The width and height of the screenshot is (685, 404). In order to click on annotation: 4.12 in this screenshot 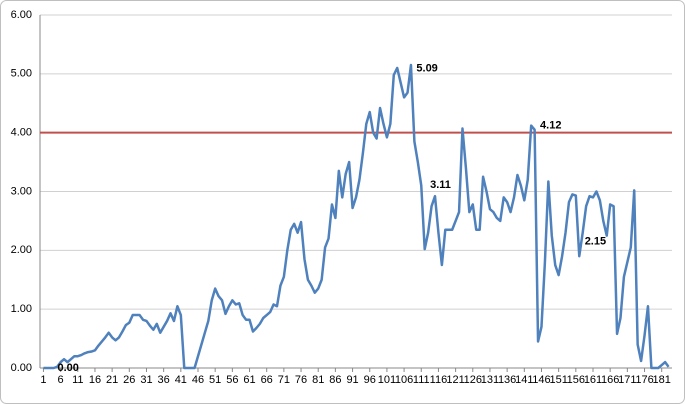, I will do `click(550, 126)`.